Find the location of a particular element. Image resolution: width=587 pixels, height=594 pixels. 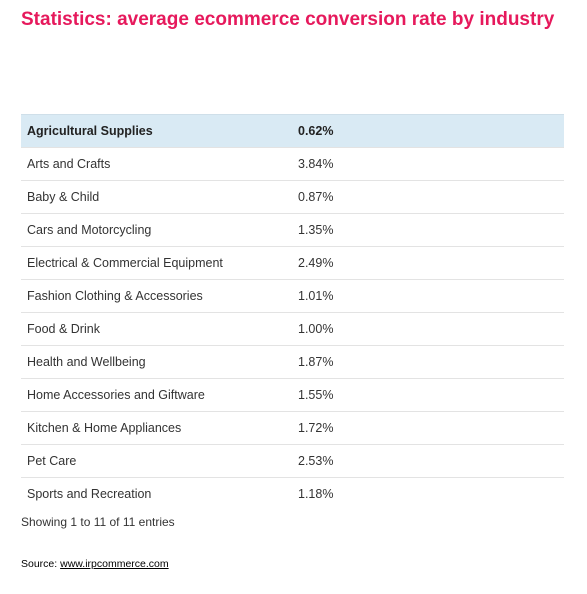

industry-cell: Fashion Clothing & Accessories is located at coordinates (156, 296).